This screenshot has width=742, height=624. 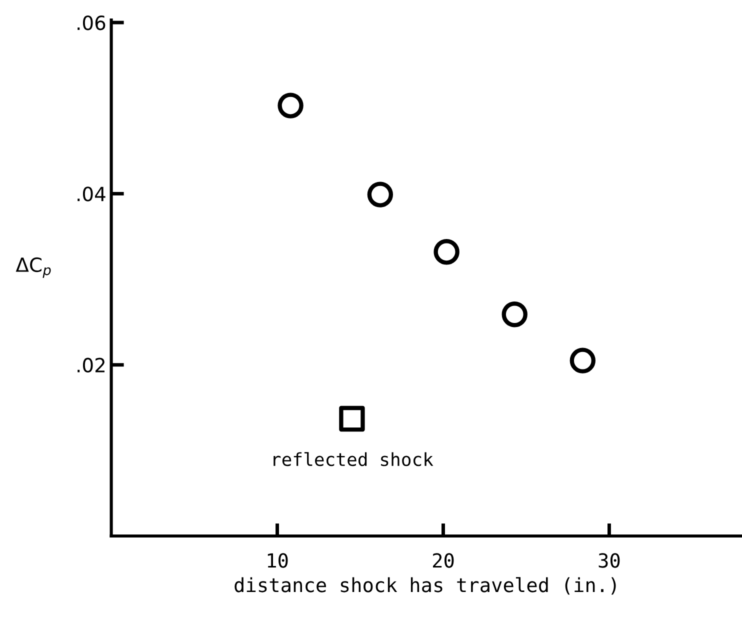 I want to click on x-tick-label: 30, so click(x=609, y=560).